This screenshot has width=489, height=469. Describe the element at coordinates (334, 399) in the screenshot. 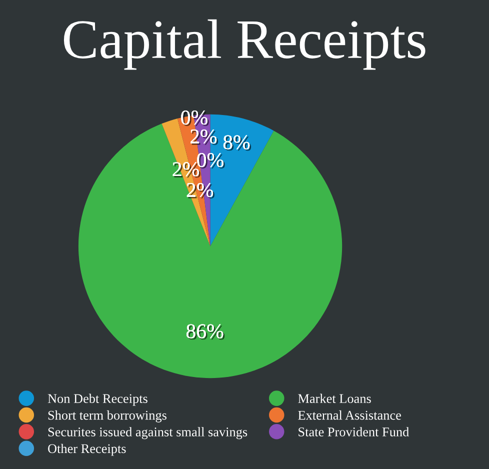

I see `legend-label: Market Loans` at that location.